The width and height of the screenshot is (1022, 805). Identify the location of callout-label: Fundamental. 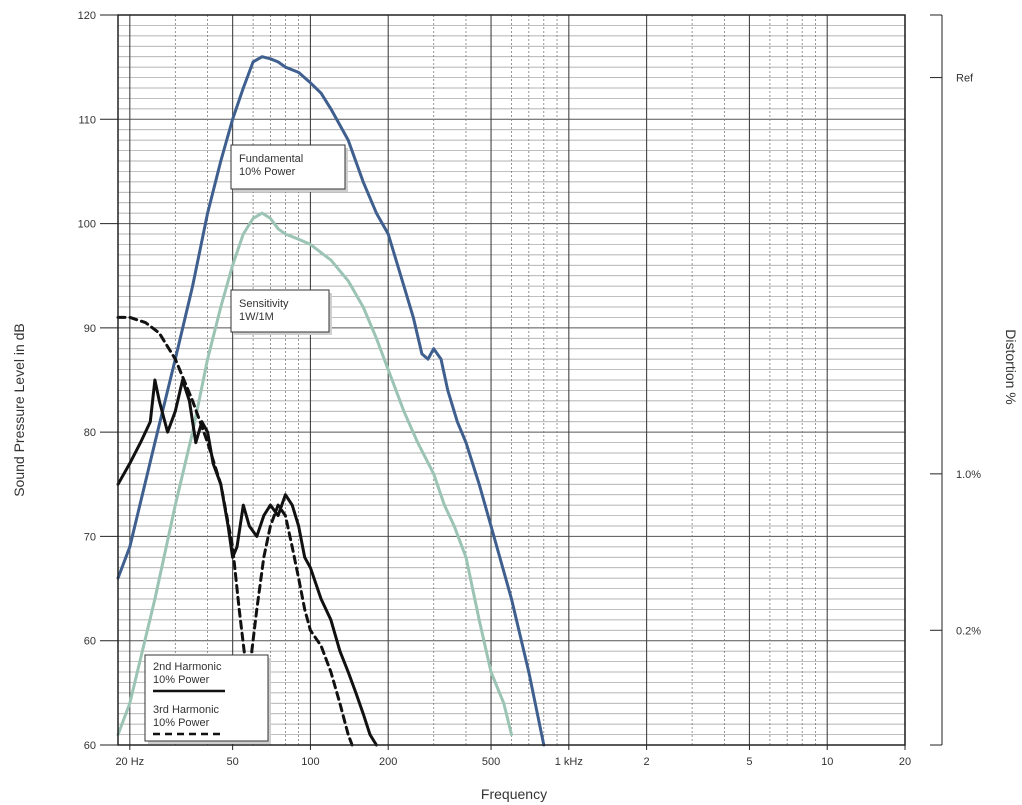
(271, 159).